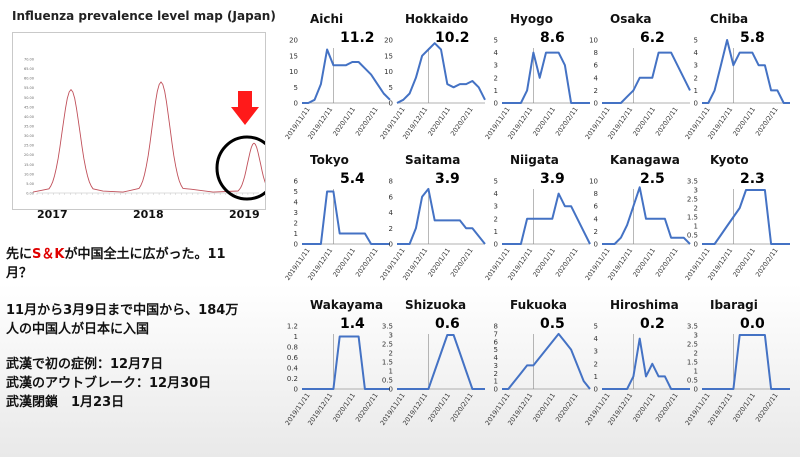 The width and height of the screenshot is (800, 457). What do you see at coordinates (437, 19) in the screenshot?
I see `chart-title: Hokkaido` at bounding box center [437, 19].